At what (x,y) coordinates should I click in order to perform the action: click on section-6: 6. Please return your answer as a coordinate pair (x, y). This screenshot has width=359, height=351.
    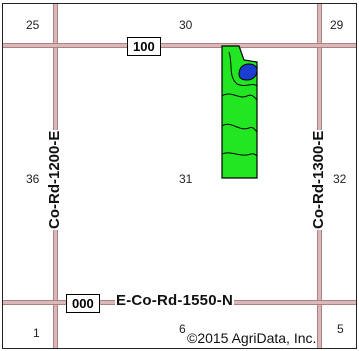
    Looking at the image, I should click on (182, 329).